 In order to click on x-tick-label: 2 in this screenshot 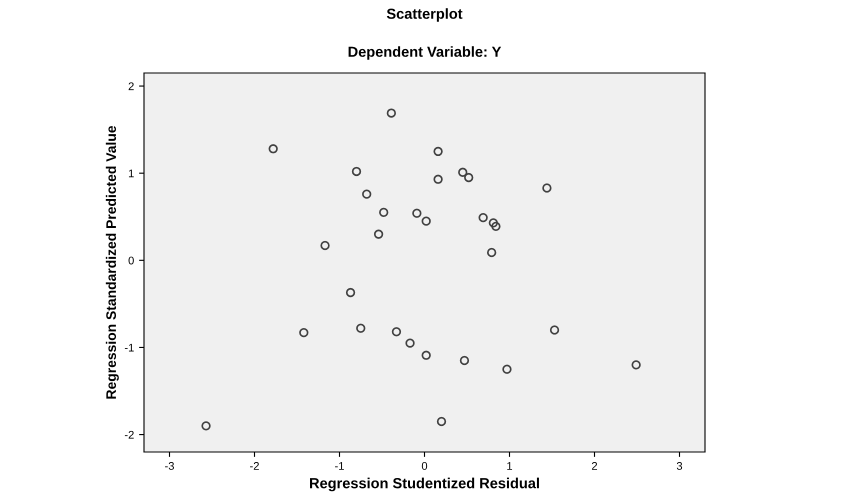, I will do `click(595, 466)`.